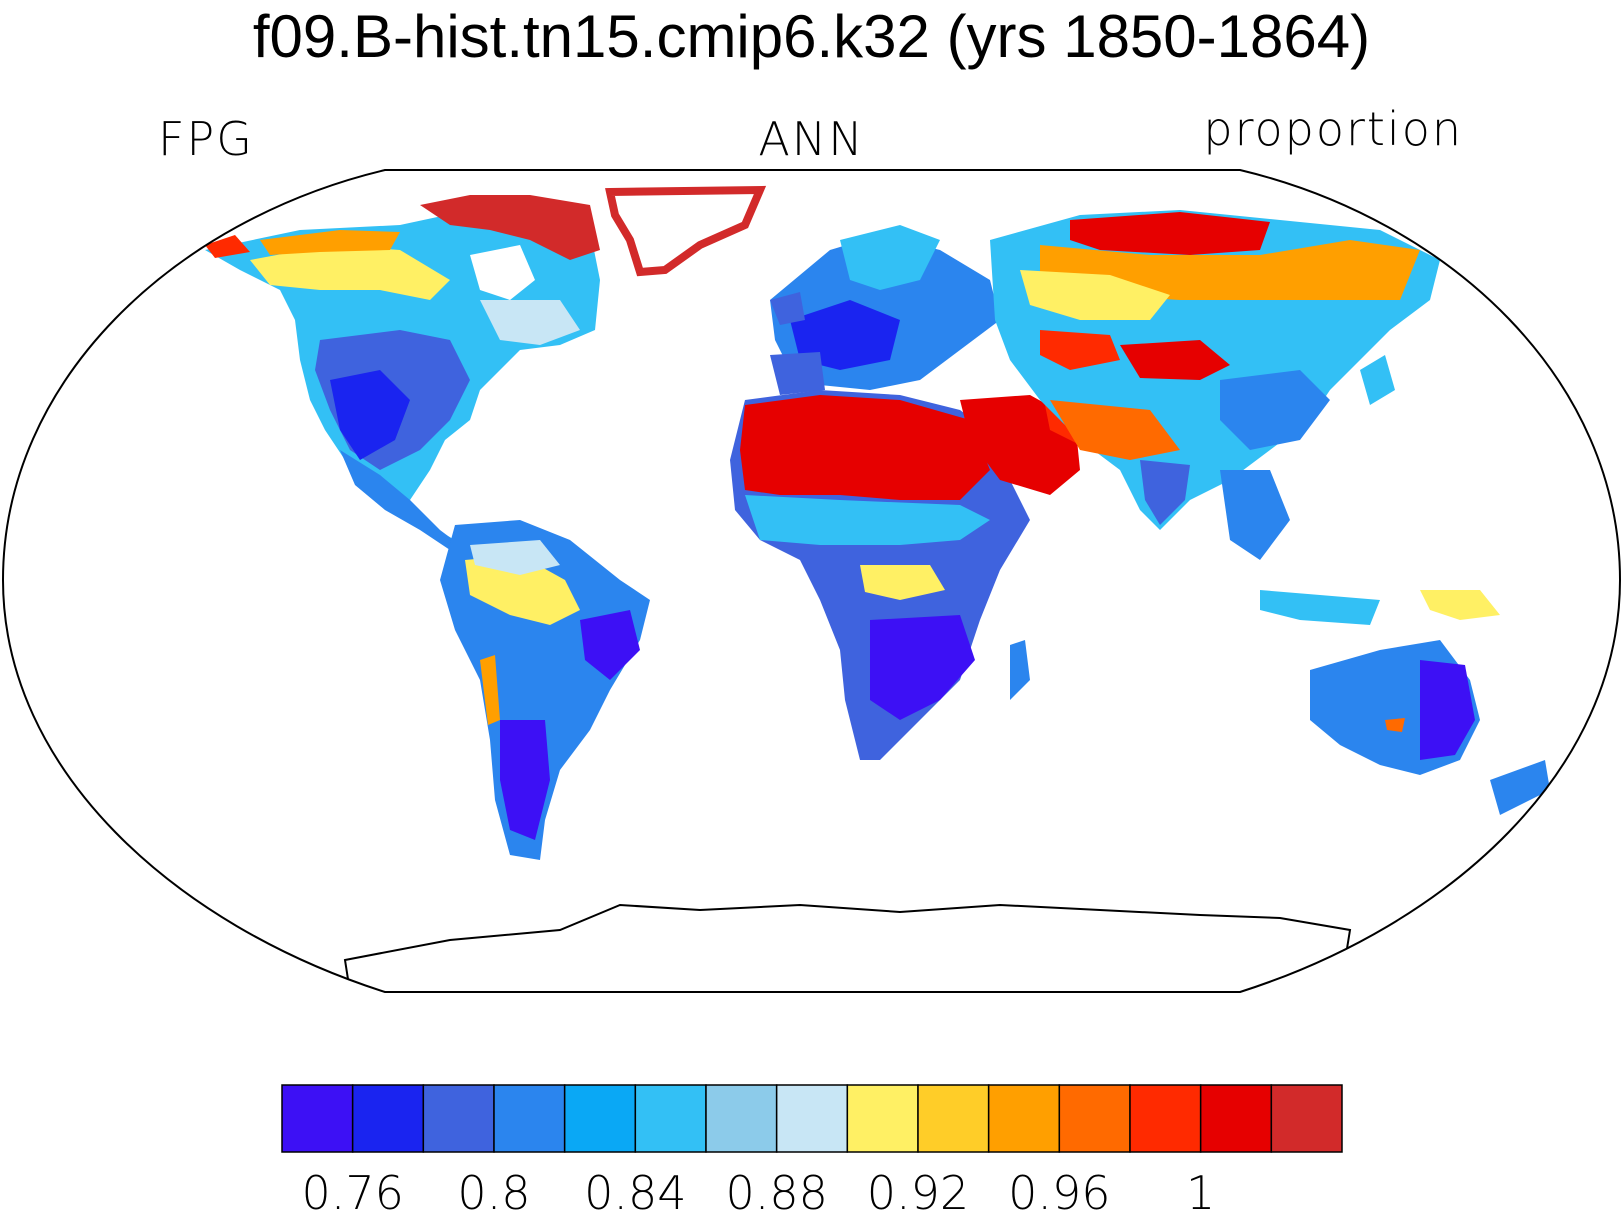  I want to click on sahel-light, so click(867, 520).